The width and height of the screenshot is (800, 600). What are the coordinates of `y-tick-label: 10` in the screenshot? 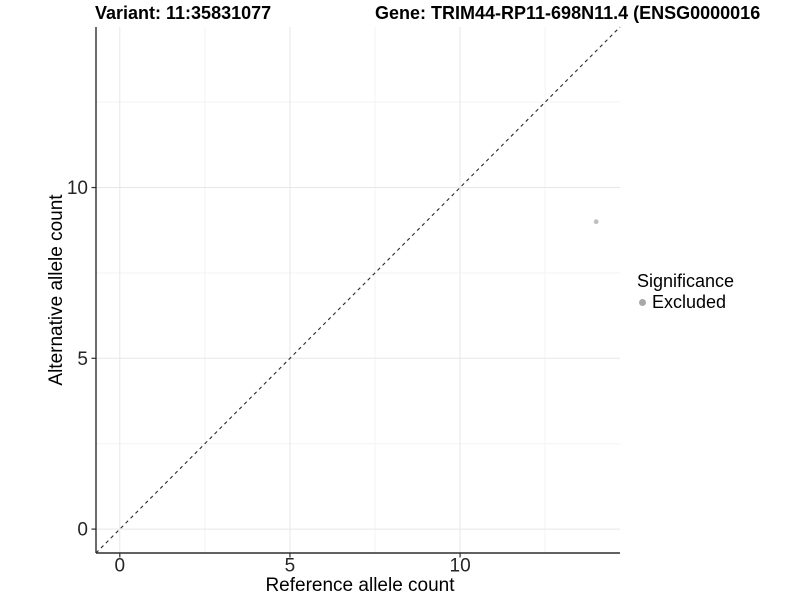 It's located at (77, 188).